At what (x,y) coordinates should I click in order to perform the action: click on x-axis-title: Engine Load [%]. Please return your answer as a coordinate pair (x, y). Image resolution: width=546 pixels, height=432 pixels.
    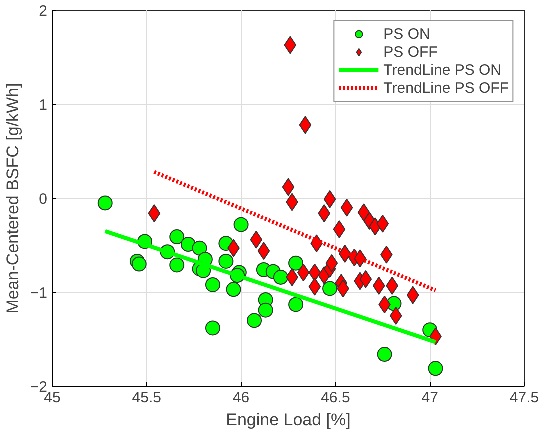
    Looking at the image, I should click on (288, 420).